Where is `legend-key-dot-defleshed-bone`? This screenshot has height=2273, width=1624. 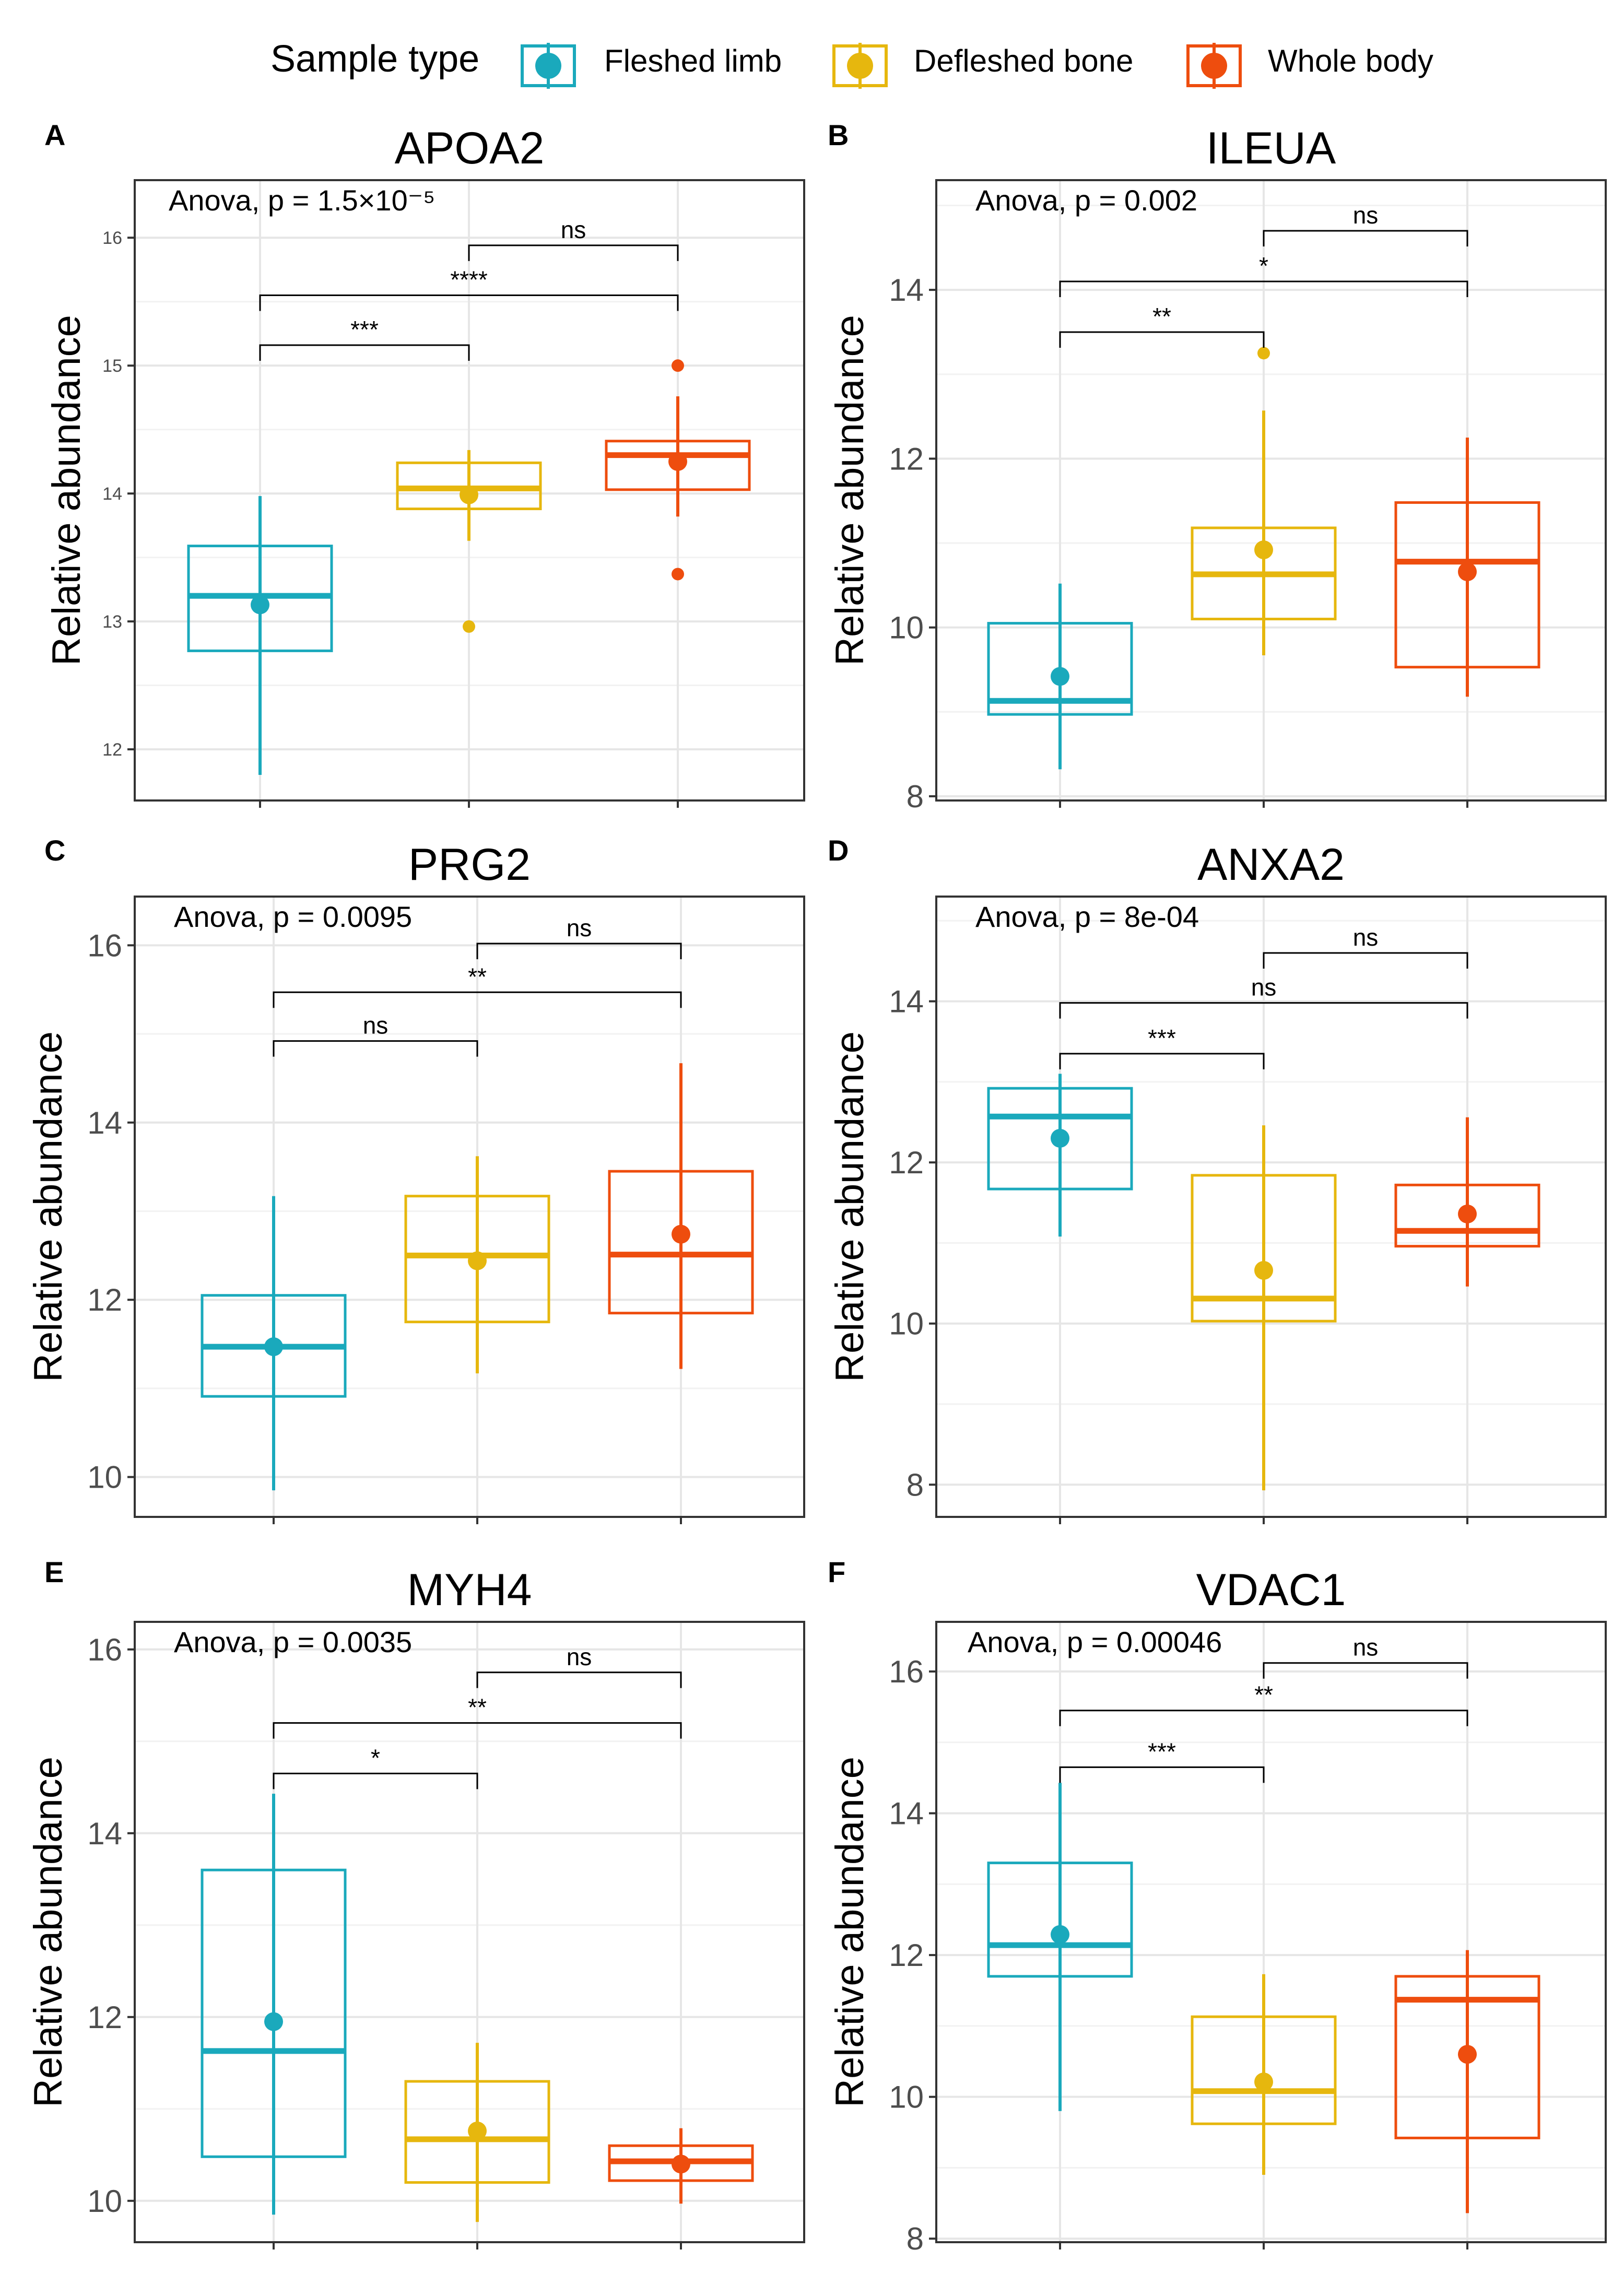
legend-key-dot-defleshed-bone is located at coordinates (860, 66).